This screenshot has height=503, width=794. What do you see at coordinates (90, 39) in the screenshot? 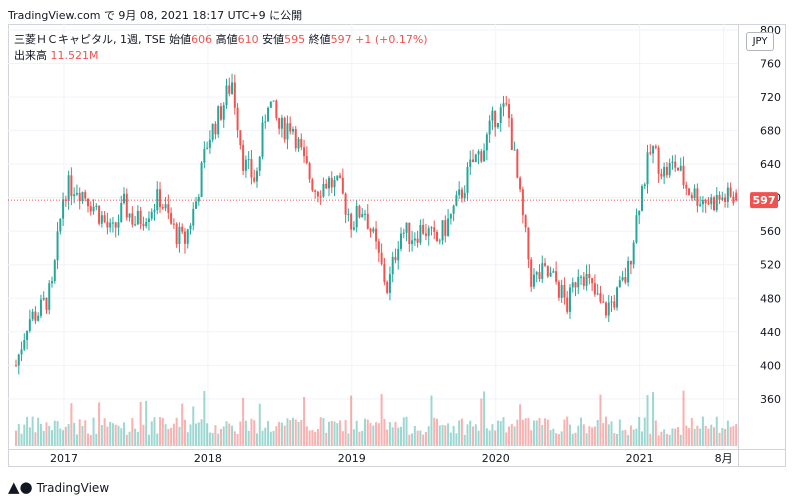
I see `symbol-label: 三菱ＨＣキャピタル, 1週, TSE` at bounding box center [90, 39].